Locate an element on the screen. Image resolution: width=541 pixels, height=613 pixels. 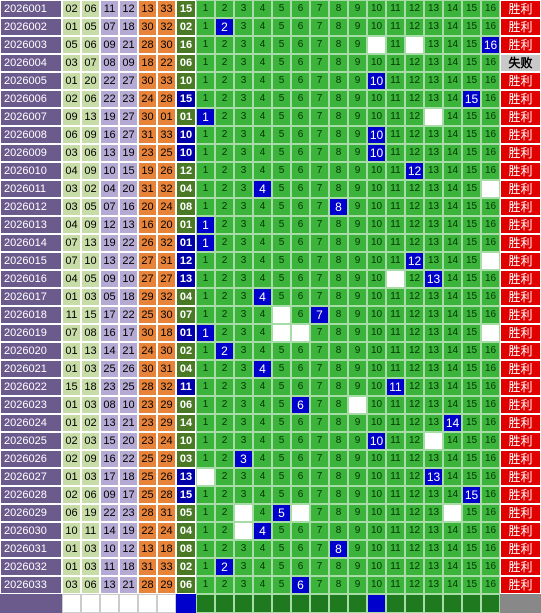
pick-number: 32 is located at coordinates (166, 189).